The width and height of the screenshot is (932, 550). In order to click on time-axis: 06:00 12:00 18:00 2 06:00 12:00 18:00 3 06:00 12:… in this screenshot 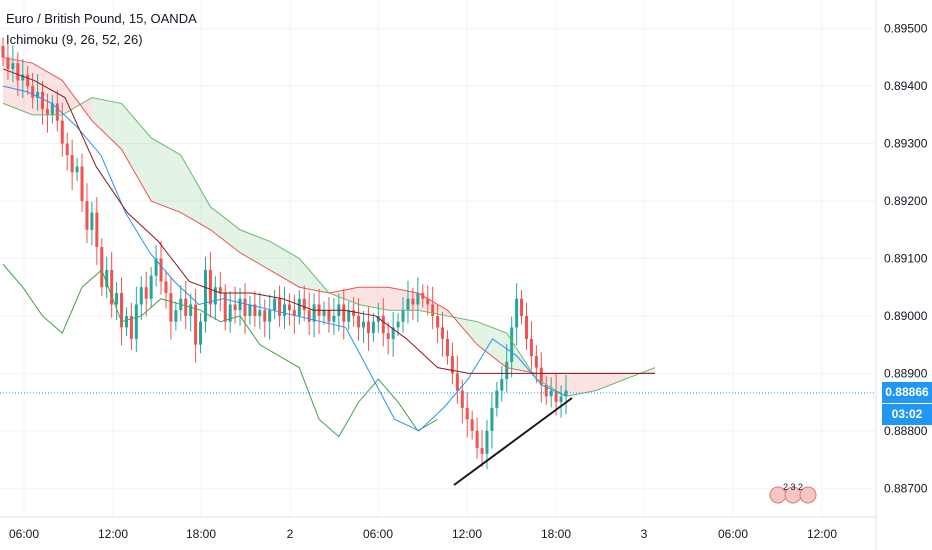, I will do `click(423, 534)`.